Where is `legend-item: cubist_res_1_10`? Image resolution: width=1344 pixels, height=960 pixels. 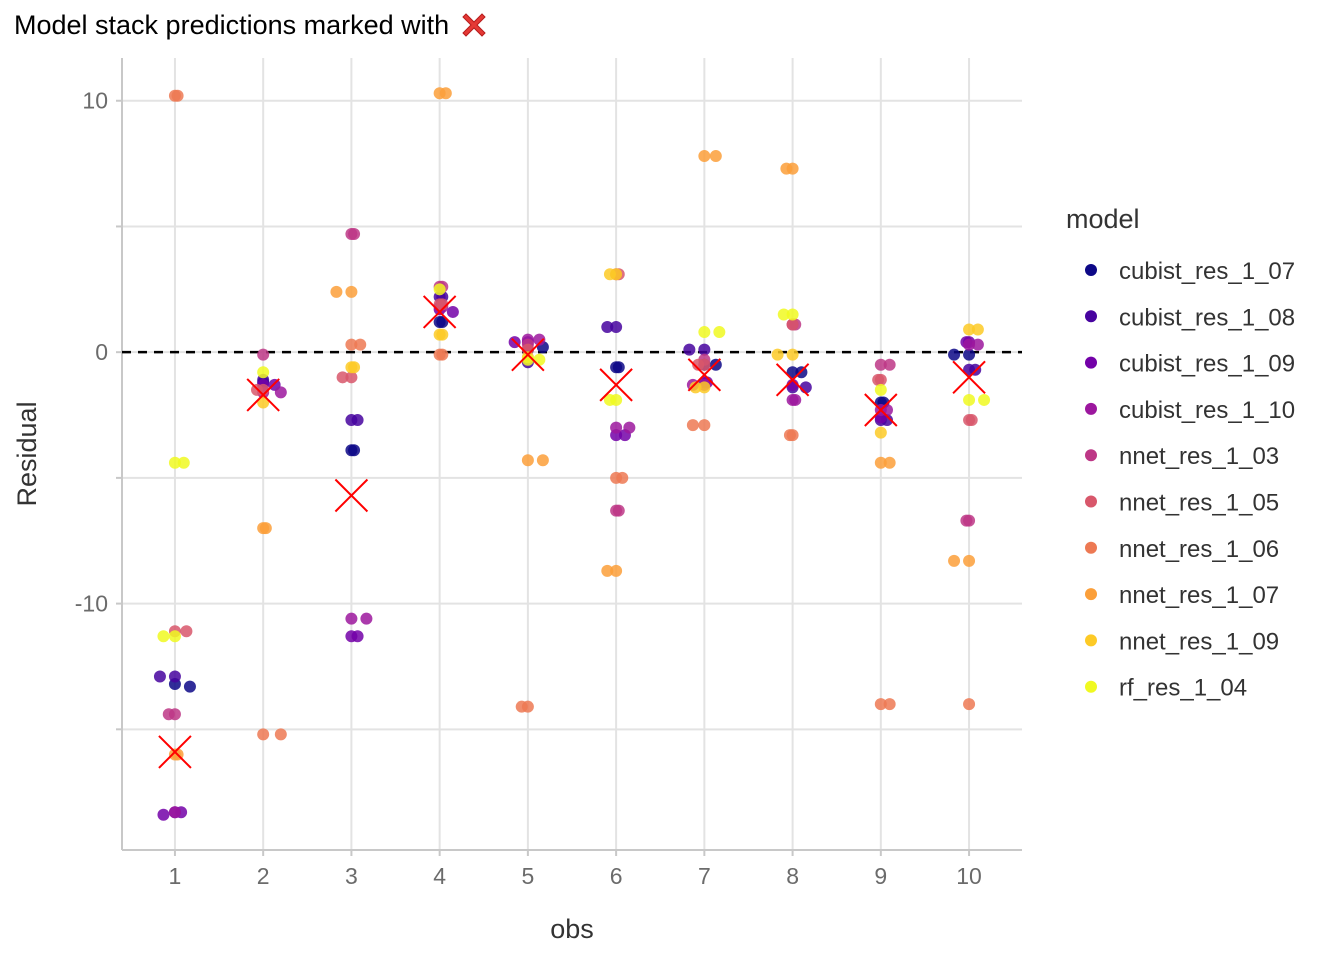
legend-item: cubist_res_1_10 is located at coordinates (1190, 410).